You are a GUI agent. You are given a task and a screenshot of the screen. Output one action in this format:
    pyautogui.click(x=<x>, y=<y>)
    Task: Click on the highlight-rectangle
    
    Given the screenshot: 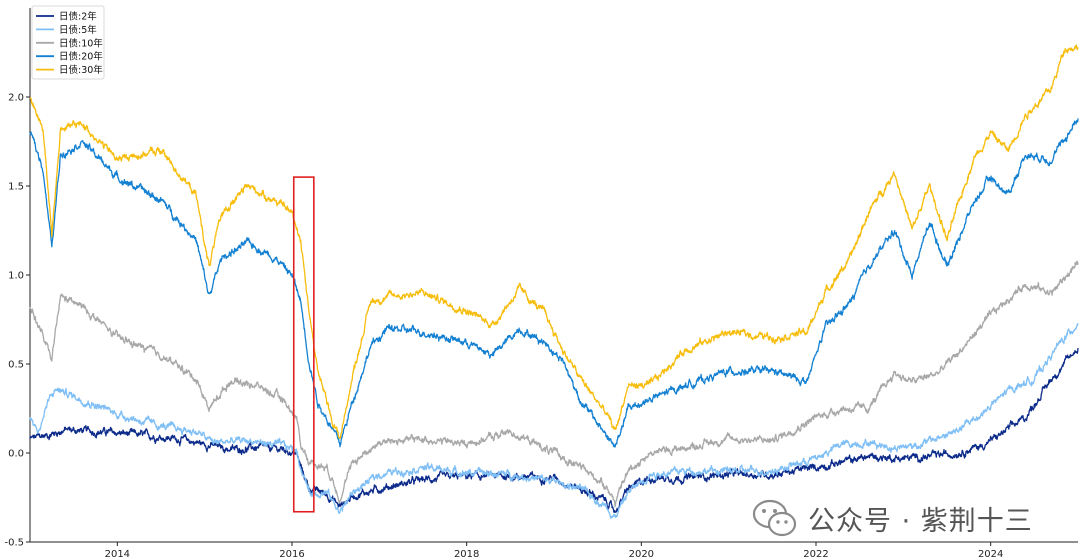 What is the action you would take?
    pyautogui.click(x=303, y=344)
    